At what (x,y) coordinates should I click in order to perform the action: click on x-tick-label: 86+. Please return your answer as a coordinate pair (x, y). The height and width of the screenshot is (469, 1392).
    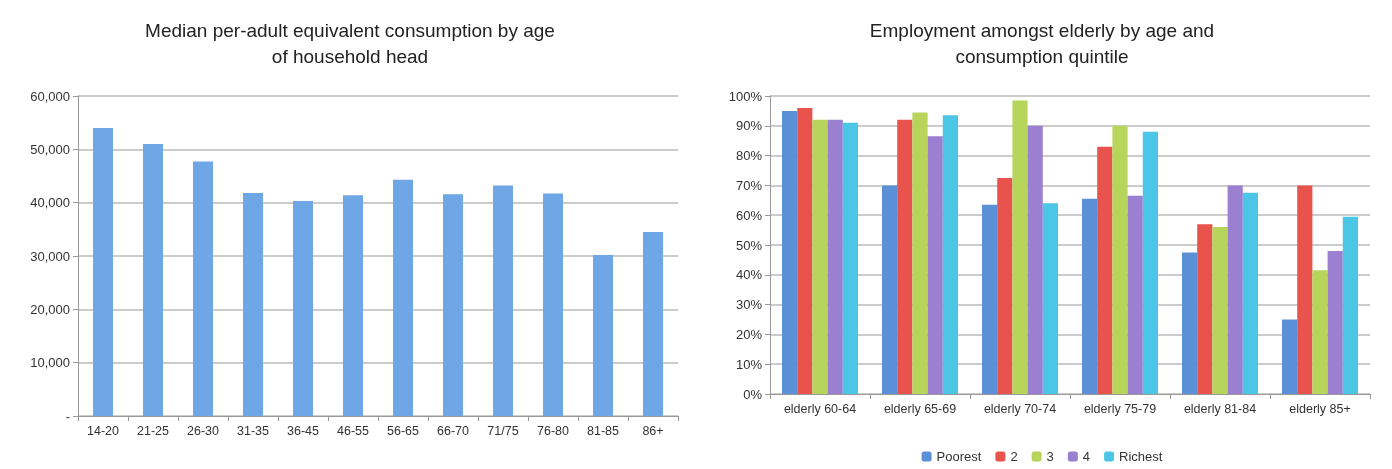
    Looking at the image, I should click on (653, 430).